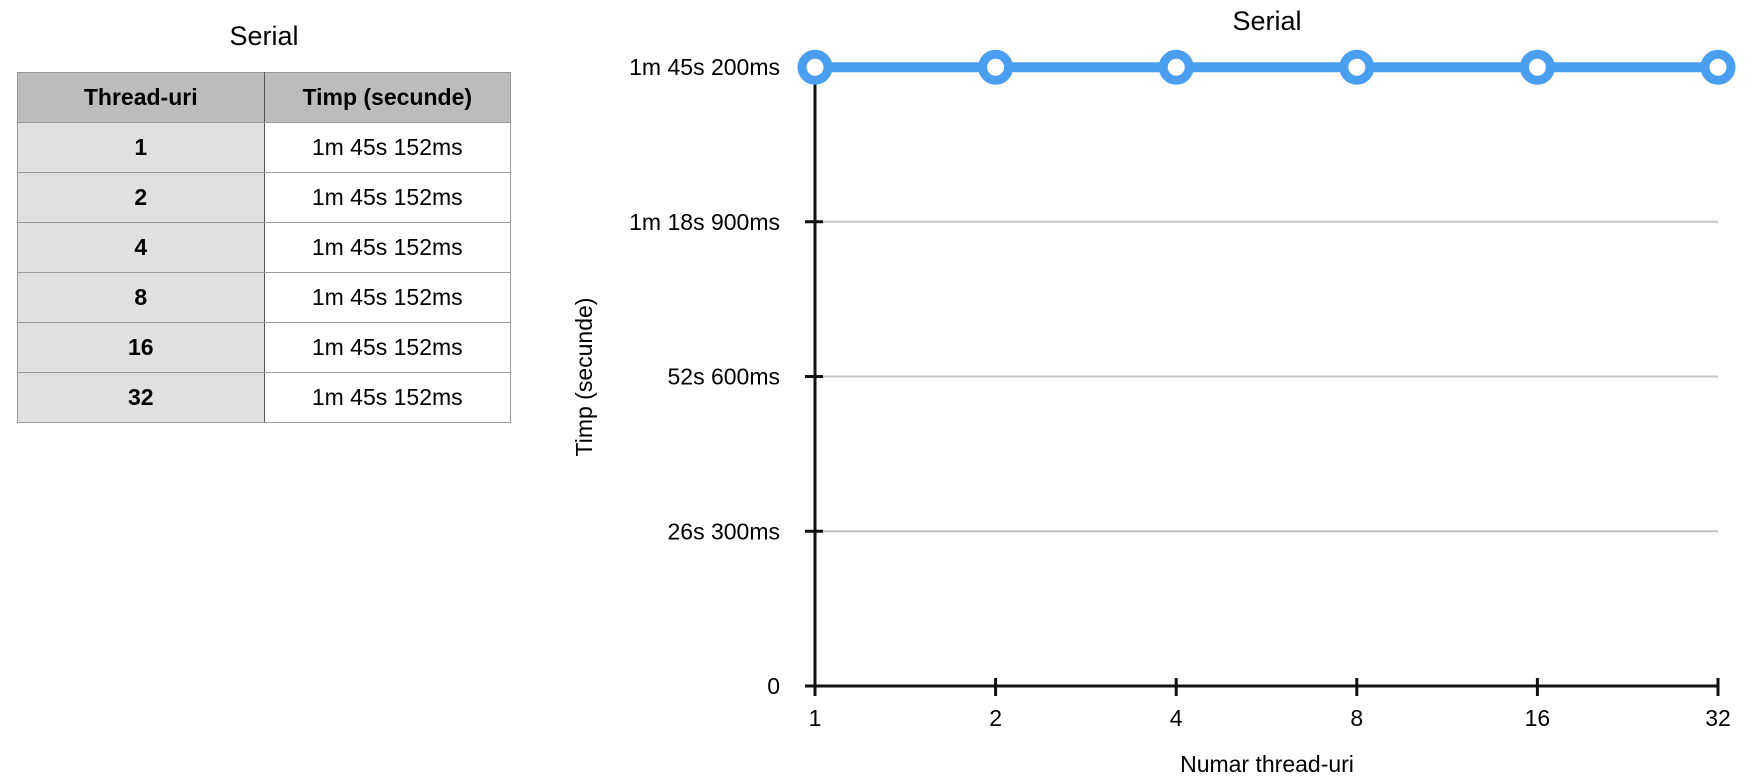  I want to click on table-header-row: Thread-uri Timp (secunde), so click(264, 97).